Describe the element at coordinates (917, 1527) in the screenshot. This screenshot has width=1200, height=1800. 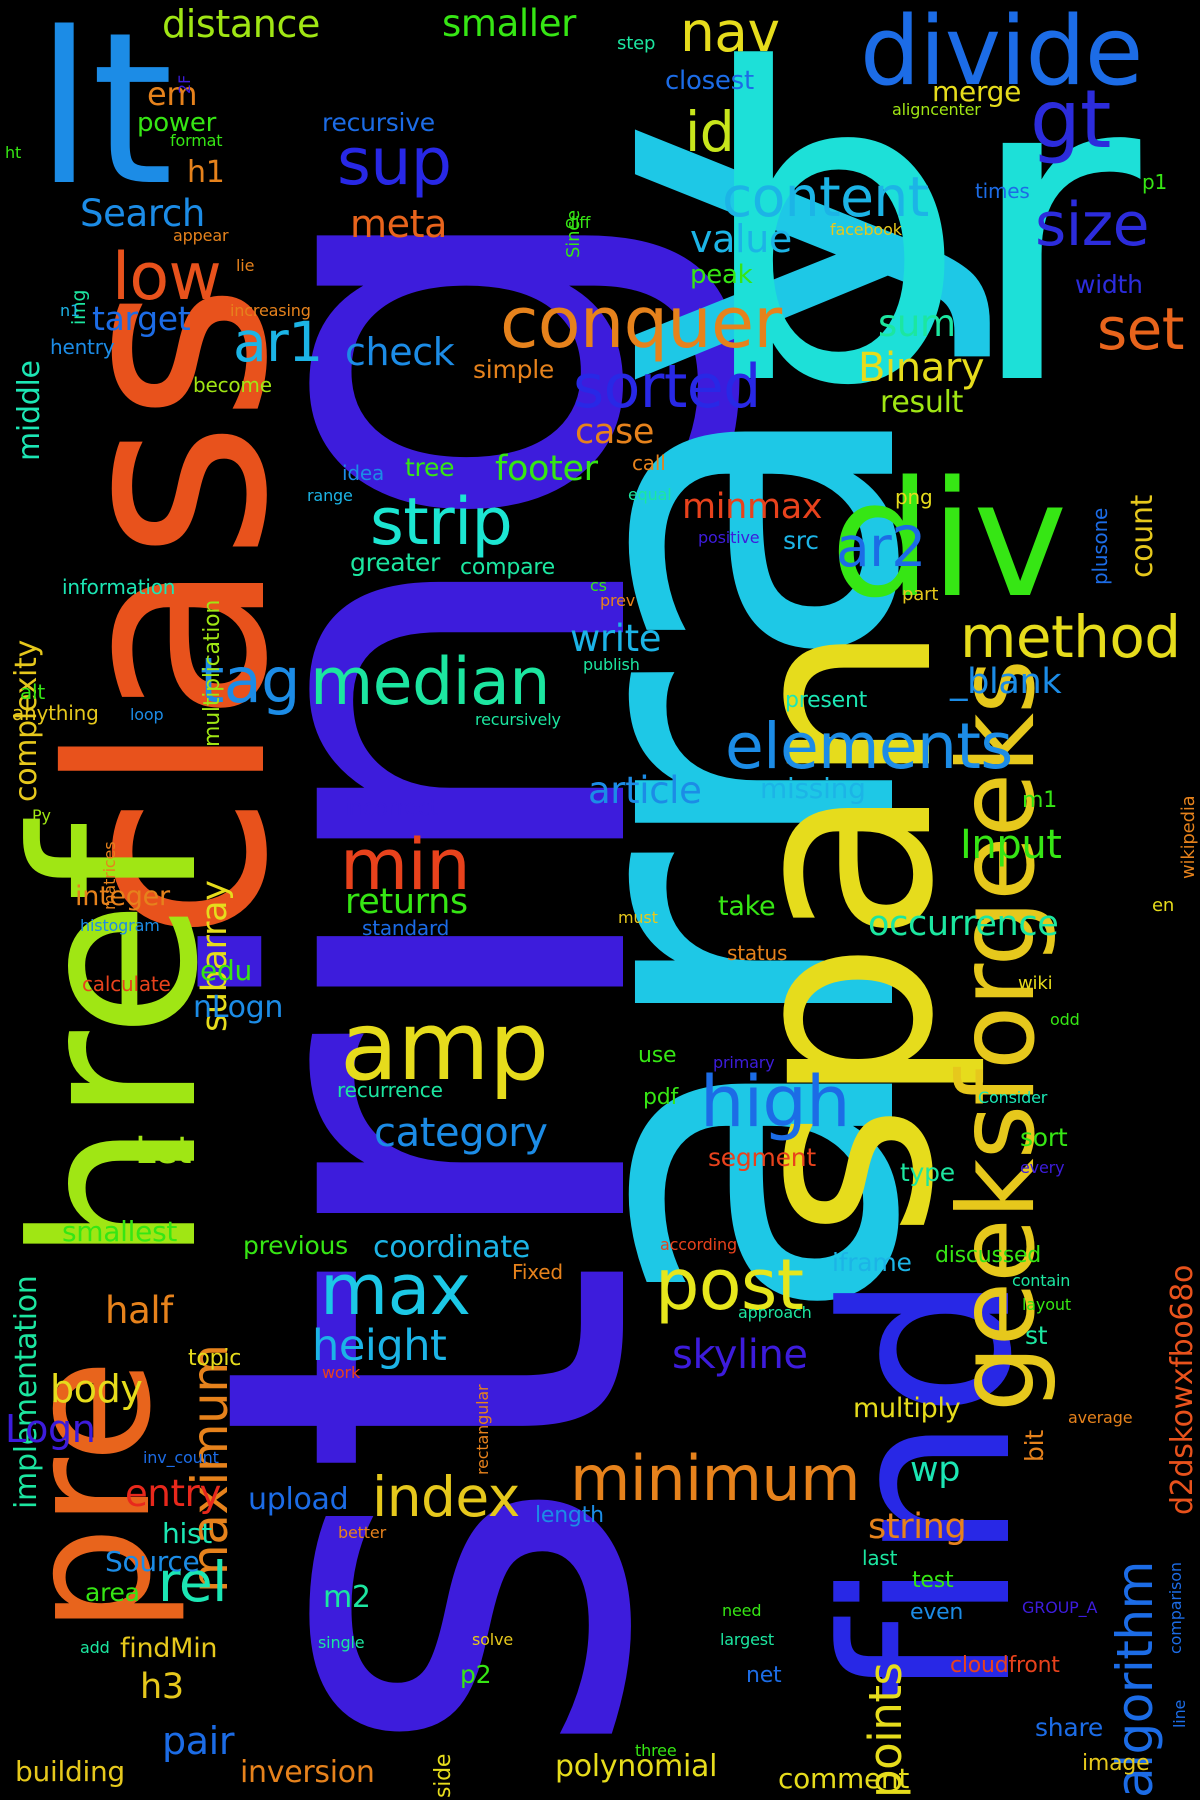
I see `word-string-70: string` at that location.